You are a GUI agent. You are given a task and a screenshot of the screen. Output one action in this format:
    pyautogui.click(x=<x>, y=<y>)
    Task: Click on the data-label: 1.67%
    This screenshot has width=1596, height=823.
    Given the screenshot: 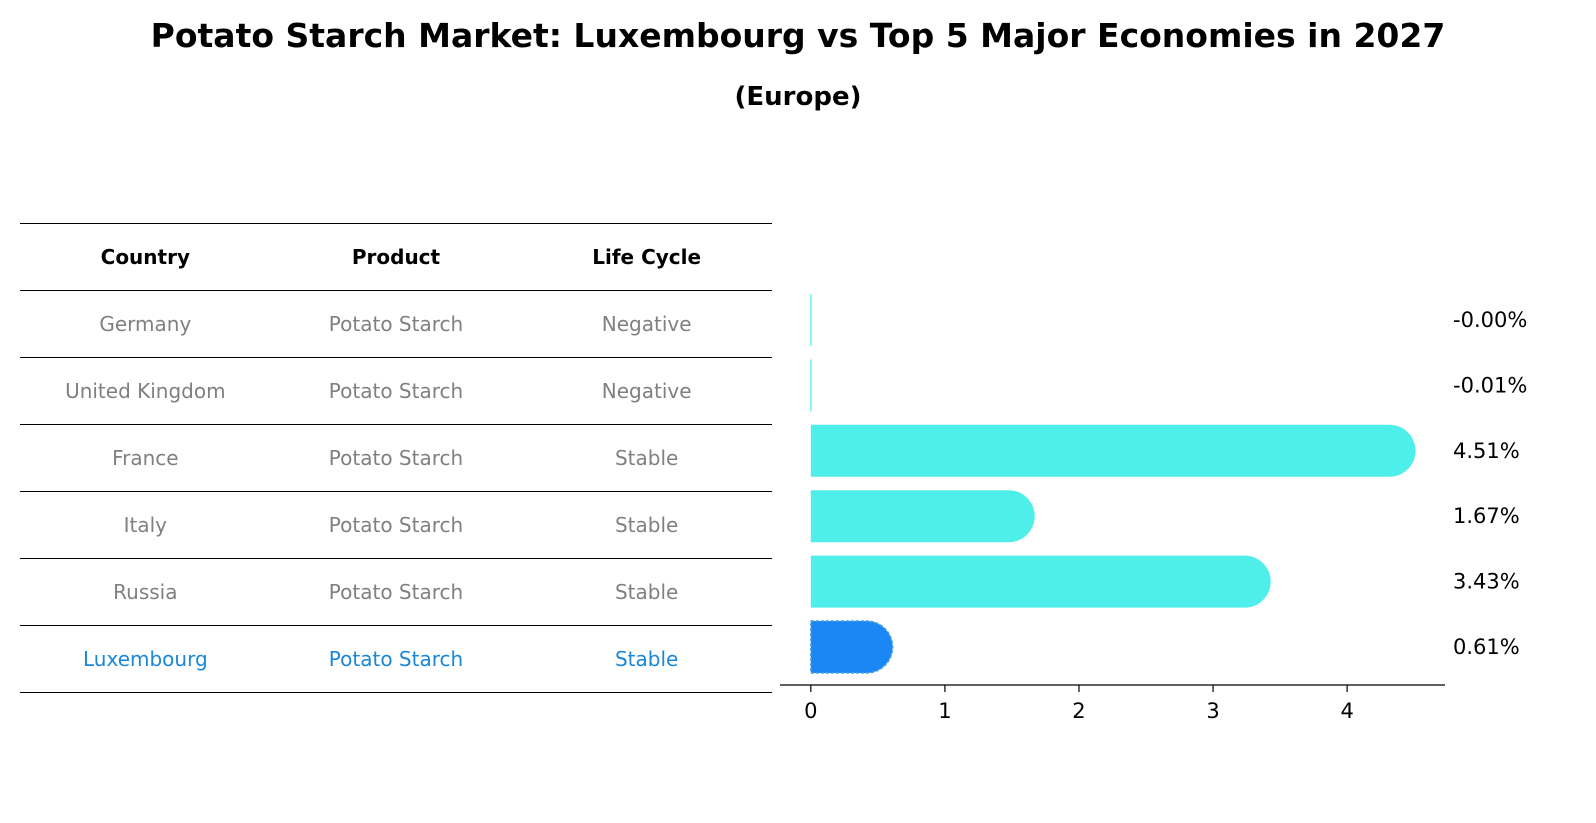 What is the action you would take?
    pyautogui.click(x=1486, y=516)
    